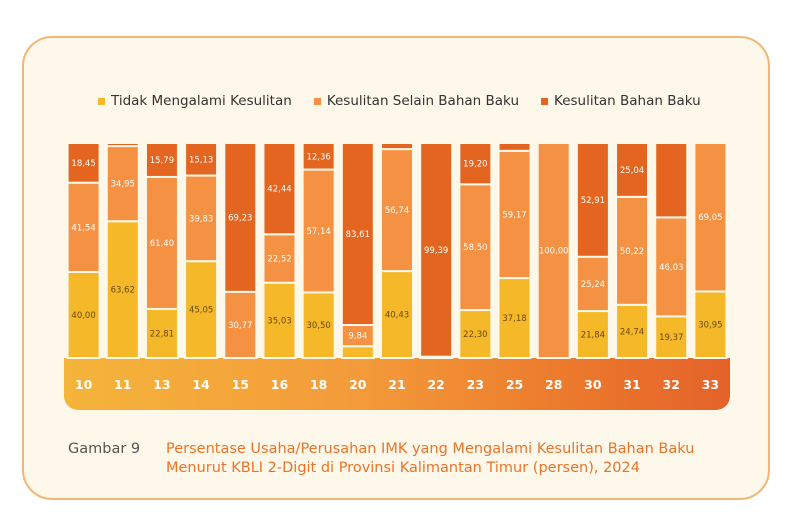 This screenshot has height=525, width=800. What do you see at coordinates (357, 337) in the screenshot?
I see `data-label-selain-20: 9,84` at bounding box center [357, 337].